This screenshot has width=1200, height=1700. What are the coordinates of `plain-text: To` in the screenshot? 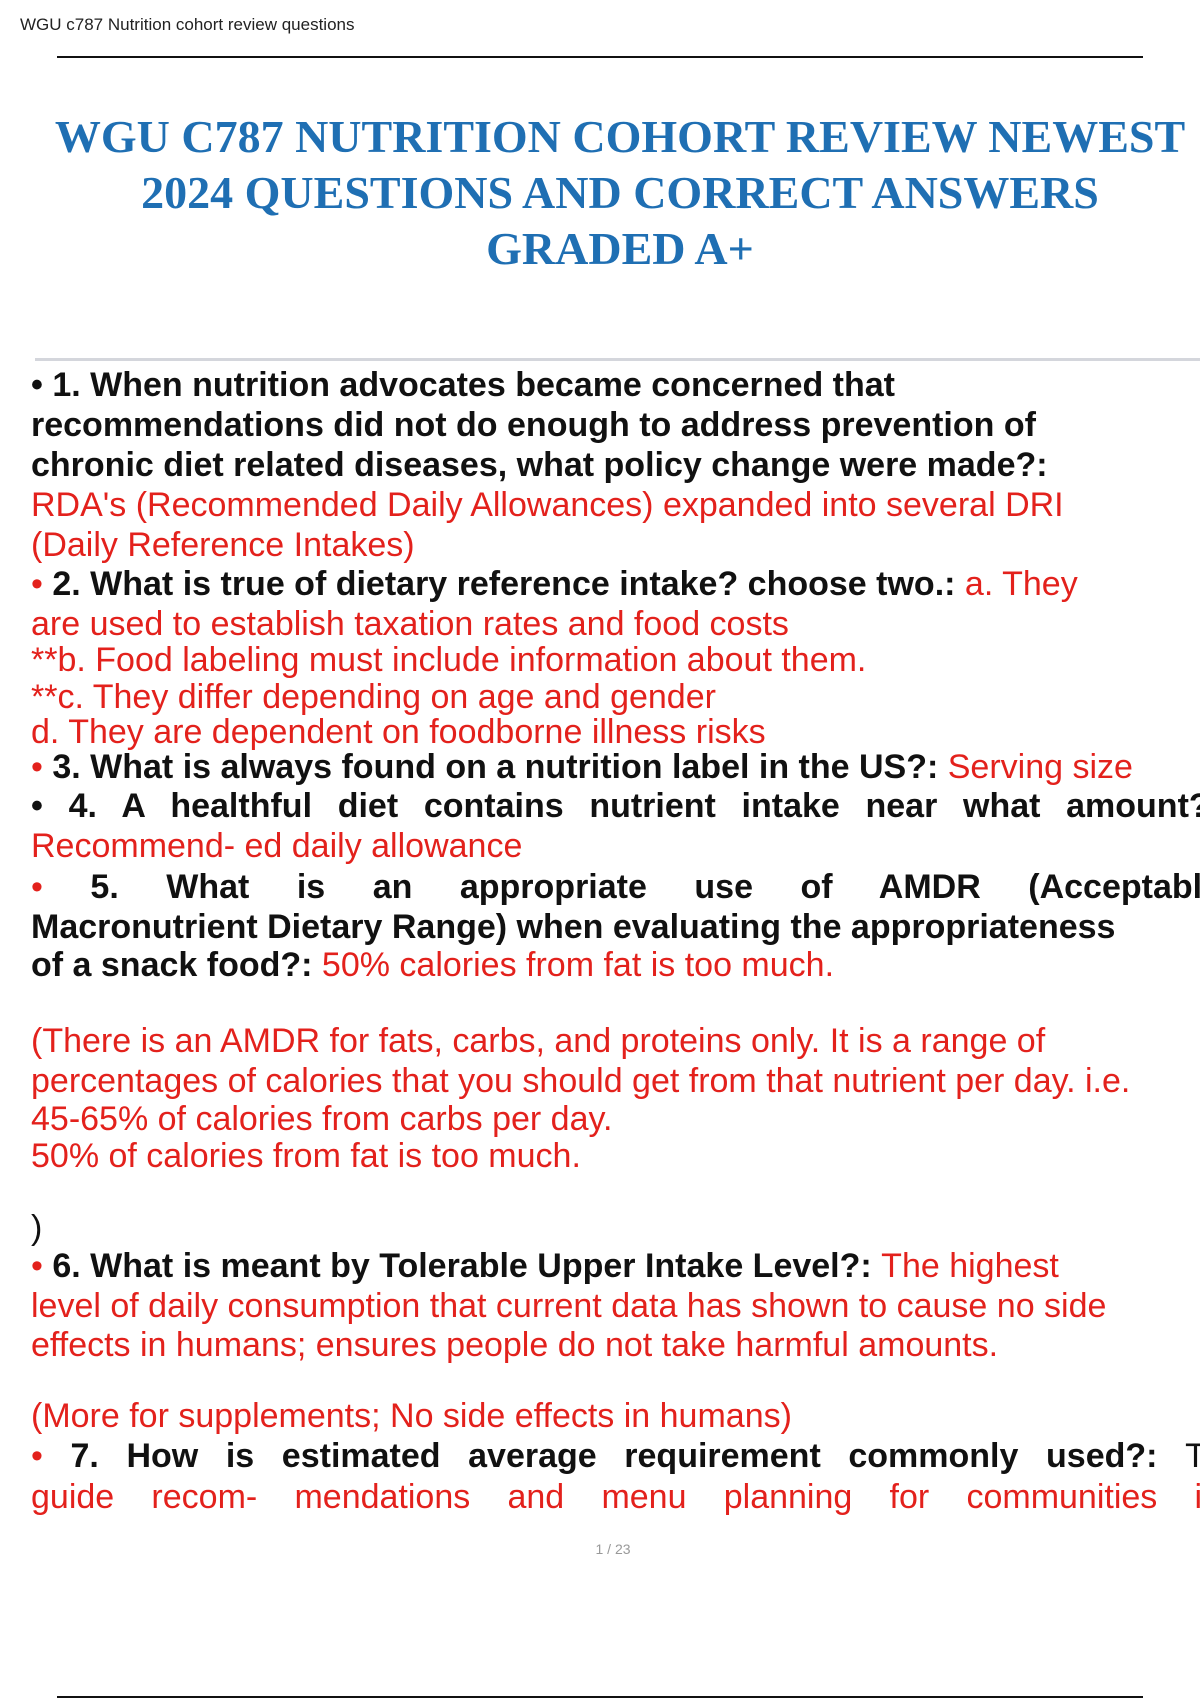 It's located at (1192, 1456).